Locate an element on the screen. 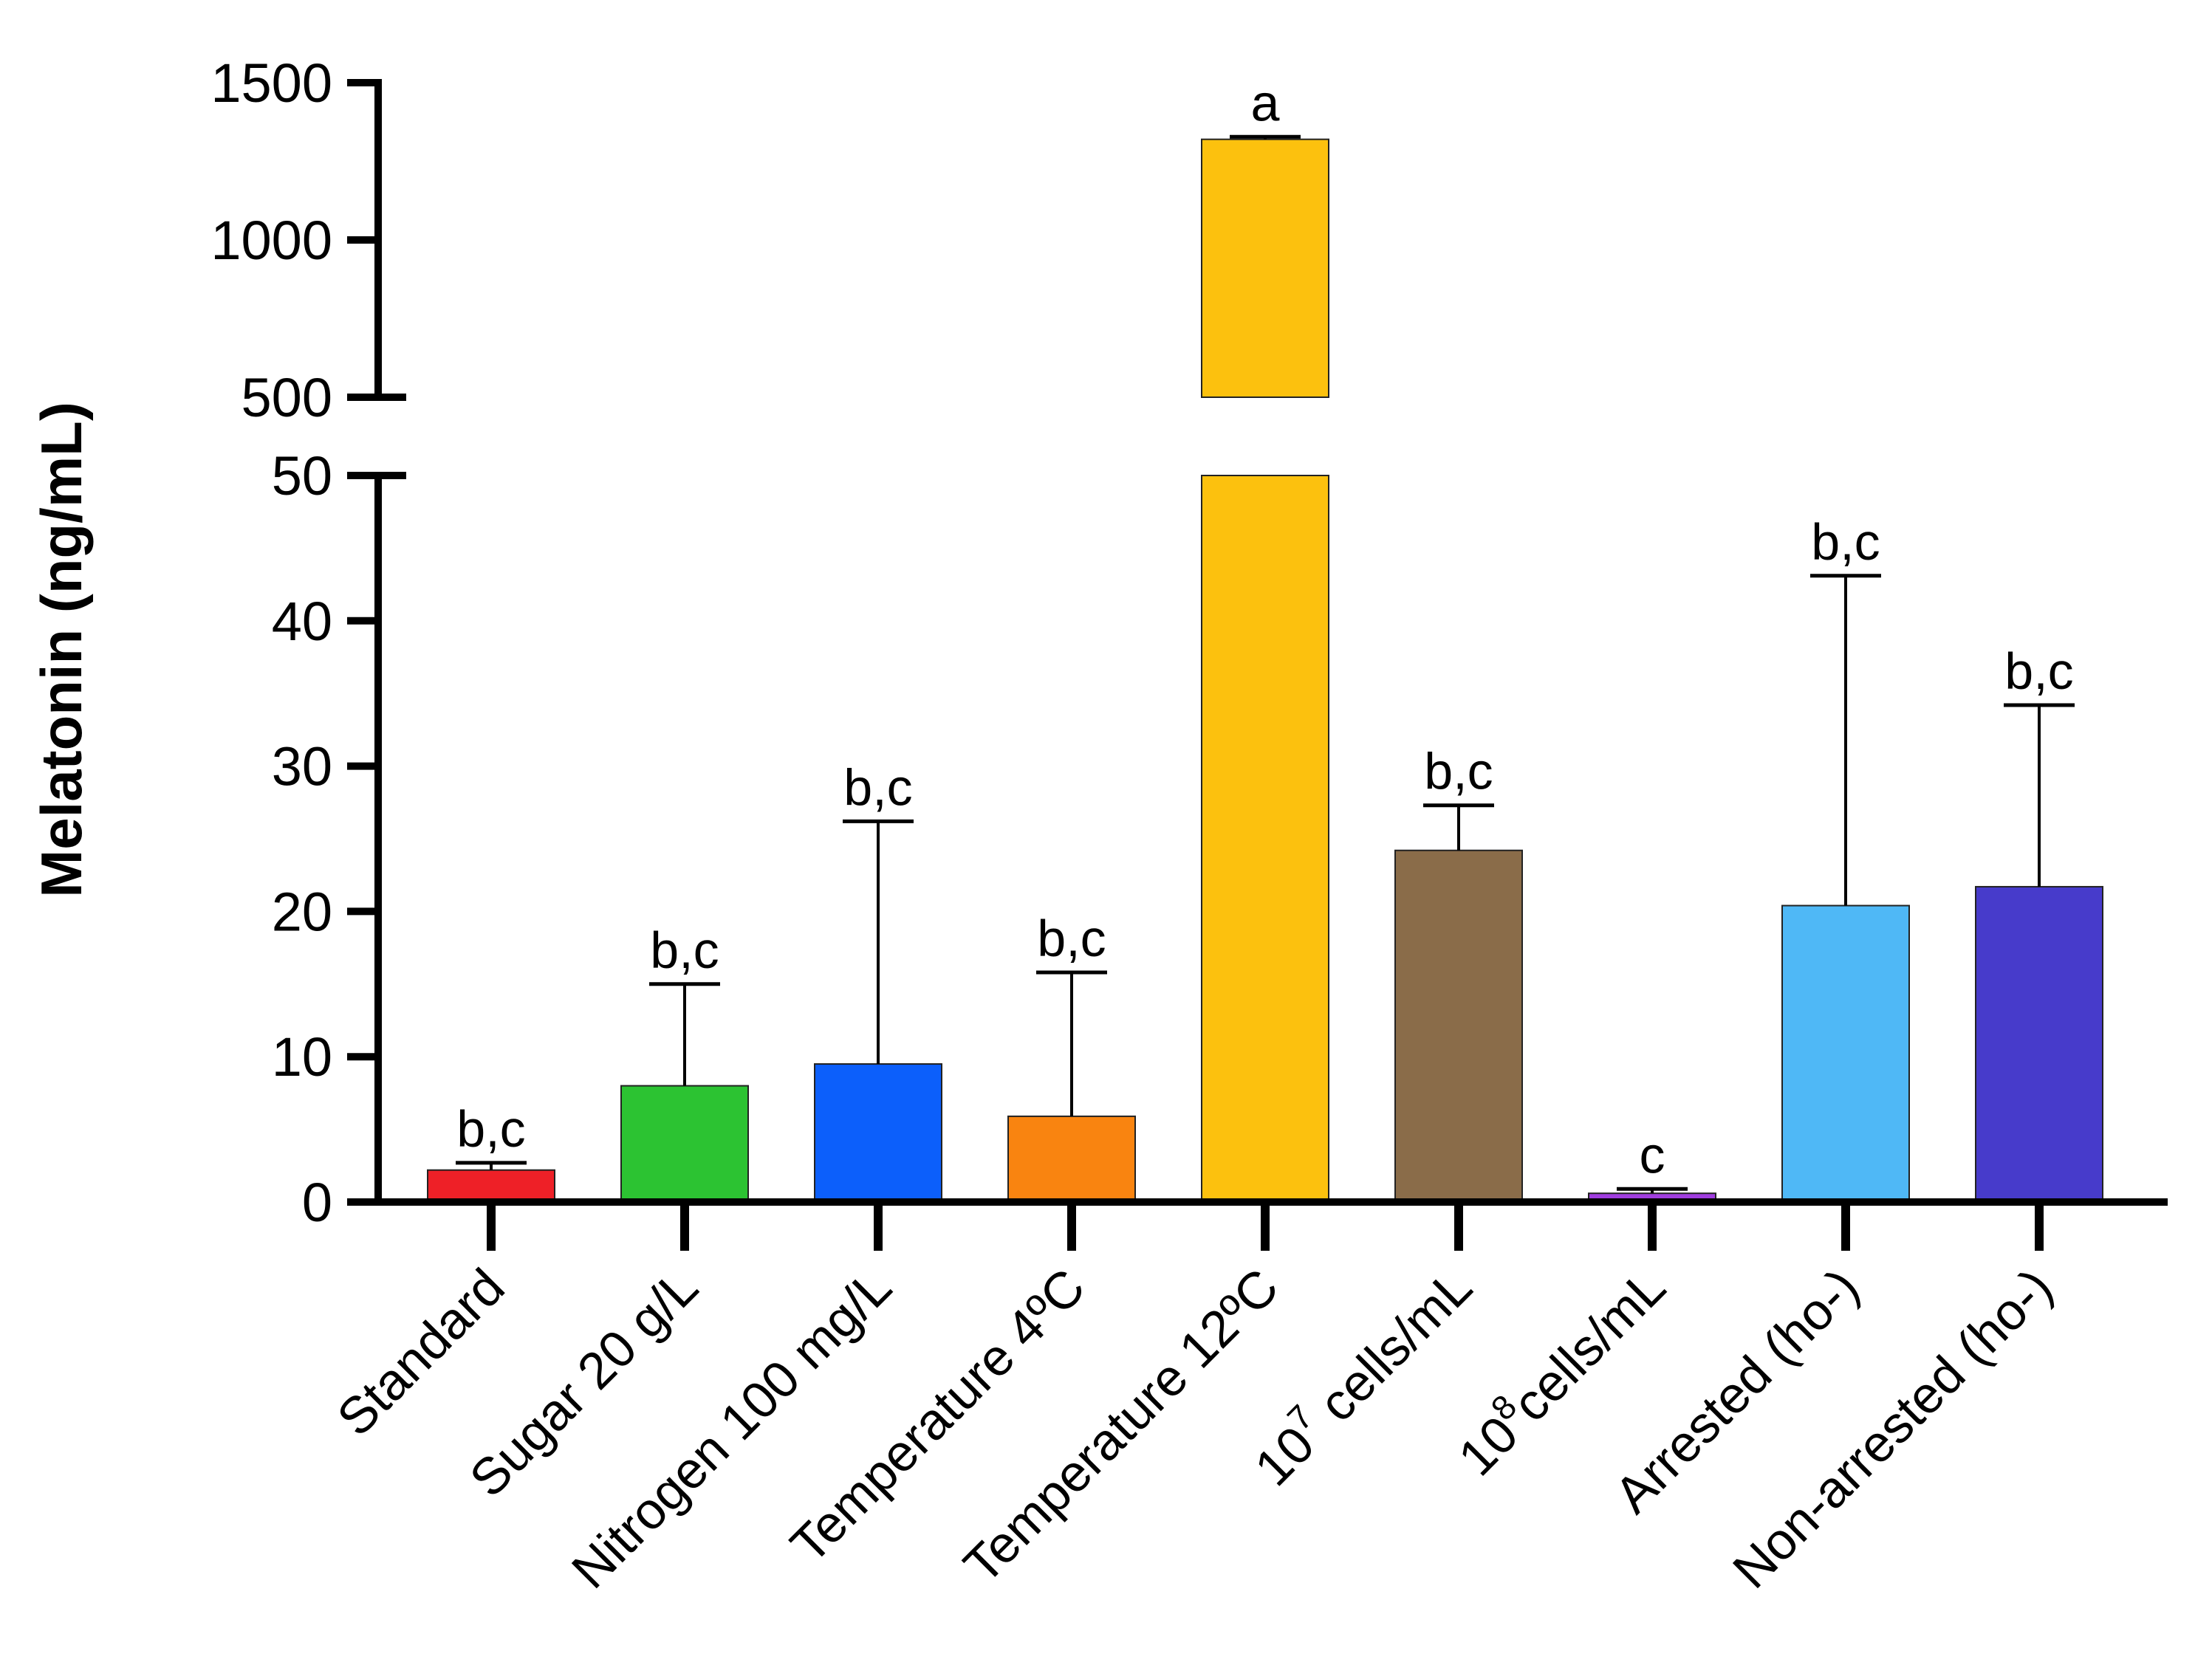 The image size is (2212, 1679). x-tick-label: Nitrogen 100 mg/L is located at coordinates (731, 1428).